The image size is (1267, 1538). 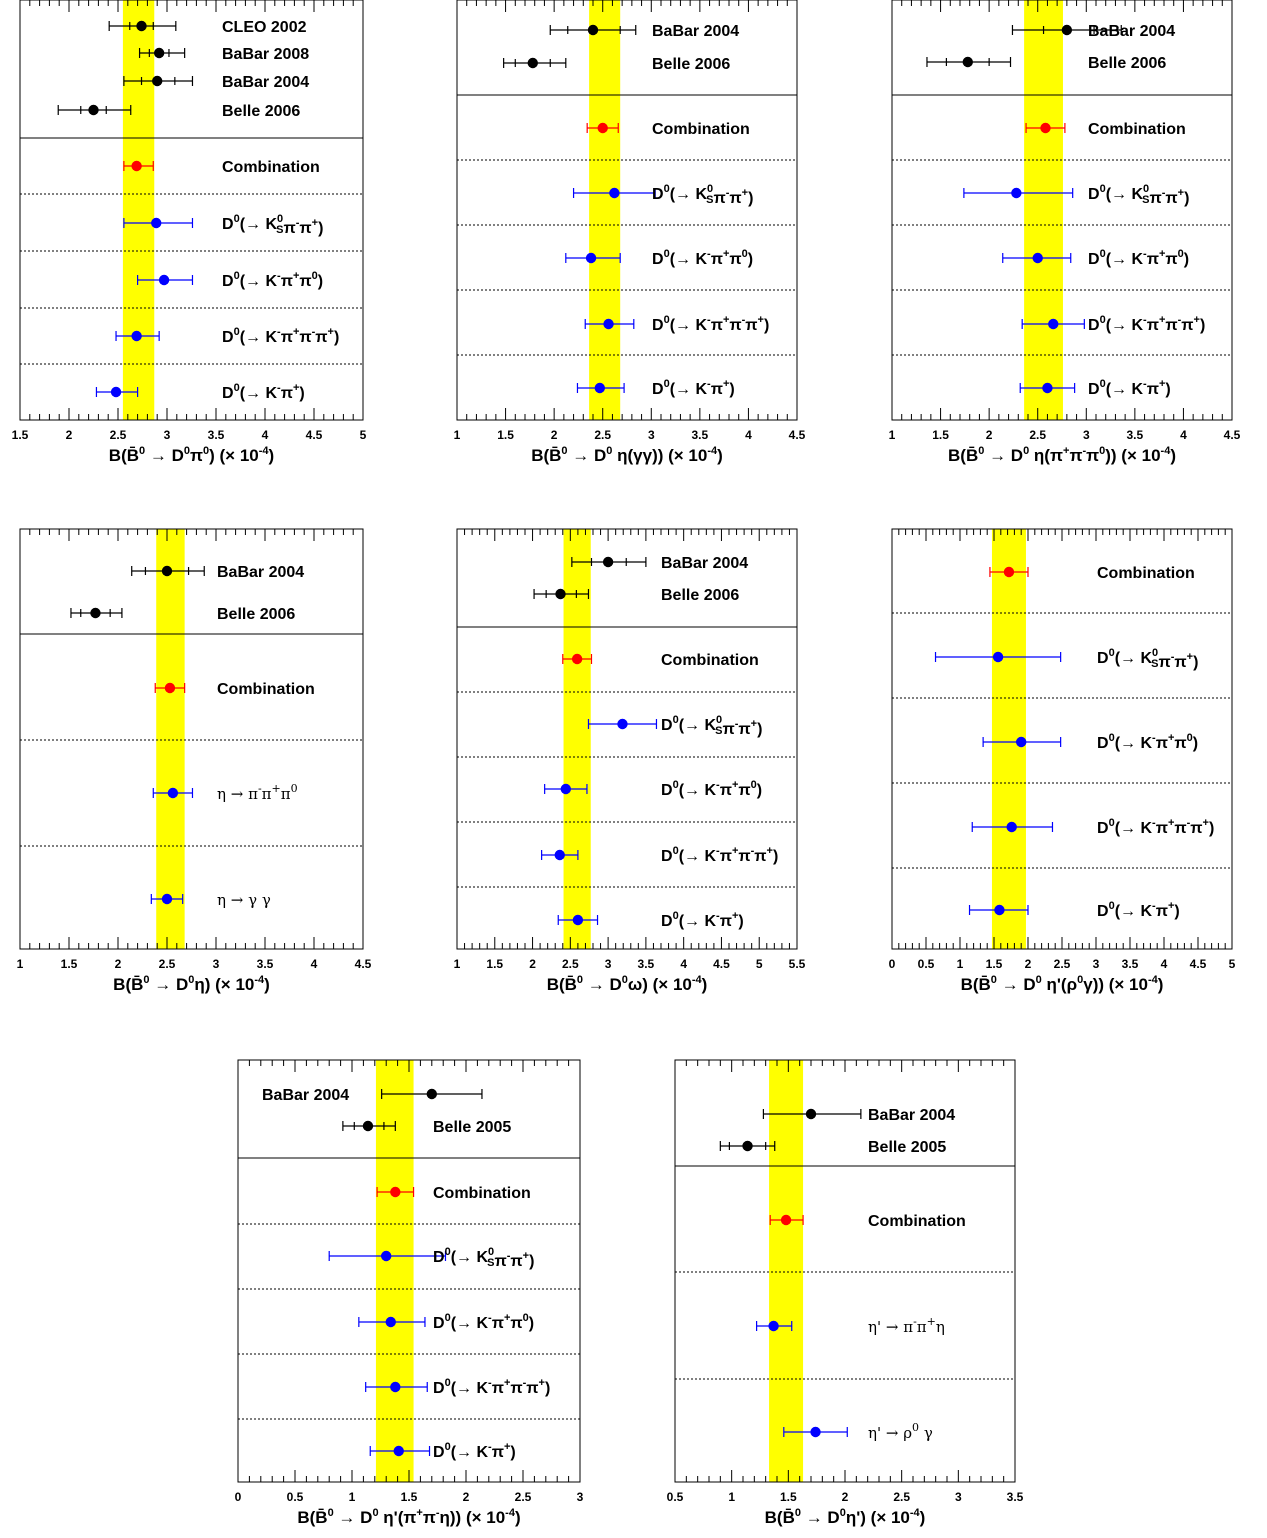 I want to click on x-axis-title: B(B̄0​ → D0​ η'(π+​π-​η)) (× 10-4​), so click(x=408, y=1517).